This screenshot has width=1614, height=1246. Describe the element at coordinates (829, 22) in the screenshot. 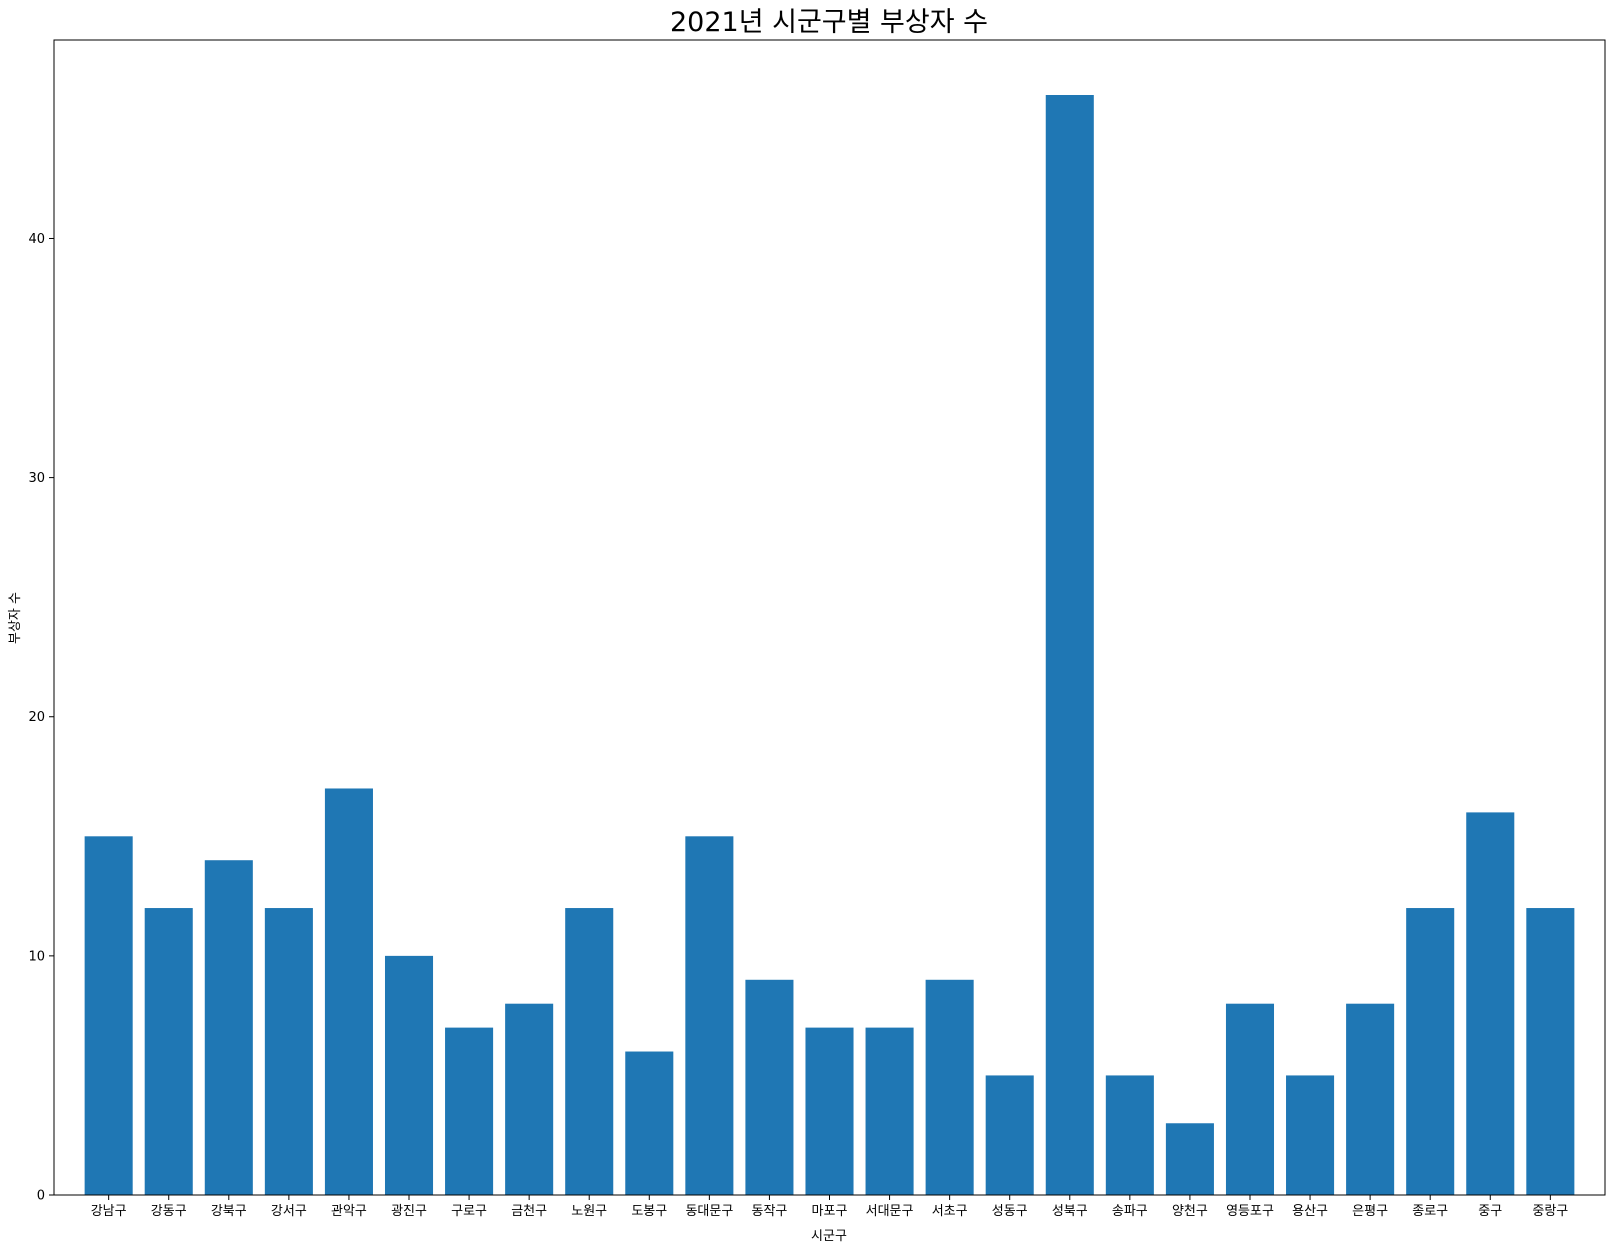

I see `chart-title: 2021년 시군구별 부상자 수` at that location.